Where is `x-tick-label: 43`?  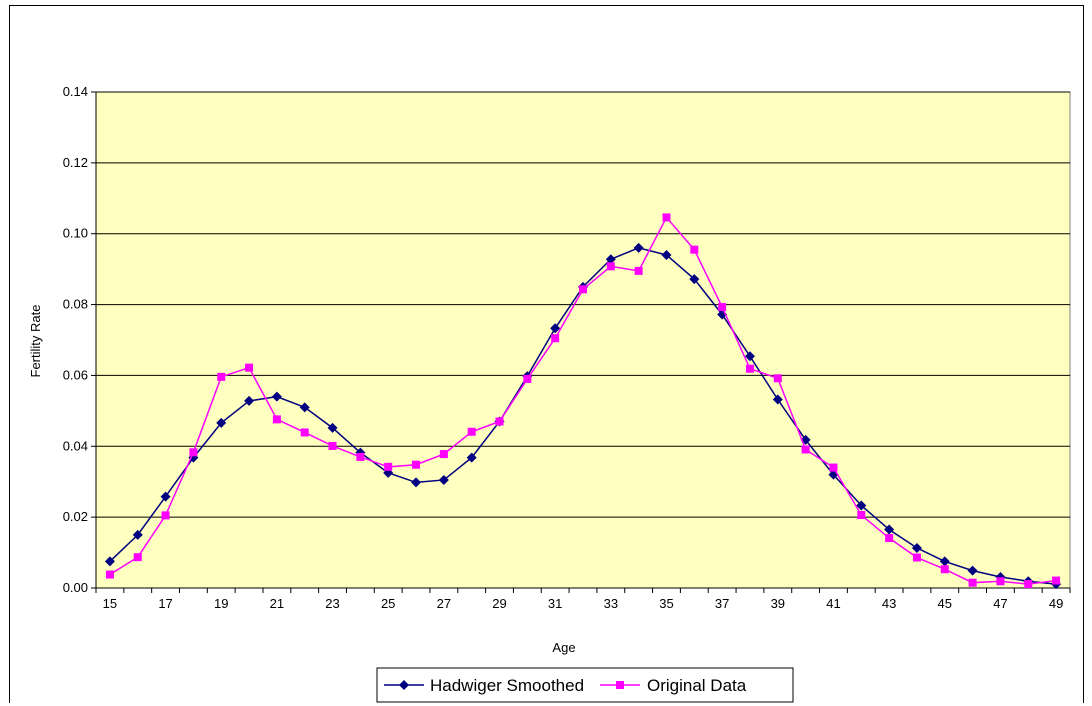
x-tick-label: 43 is located at coordinates (889, 603).